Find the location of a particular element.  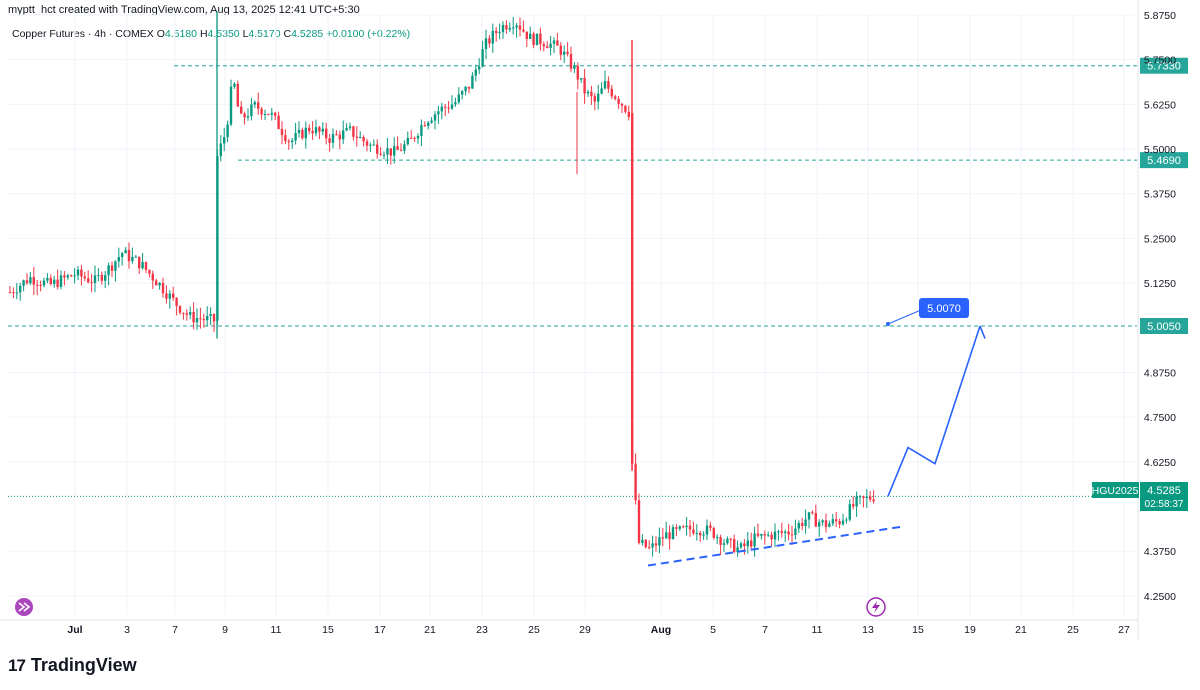

price-tick-label: 5.1250 is located at coordinates (1160, 284).